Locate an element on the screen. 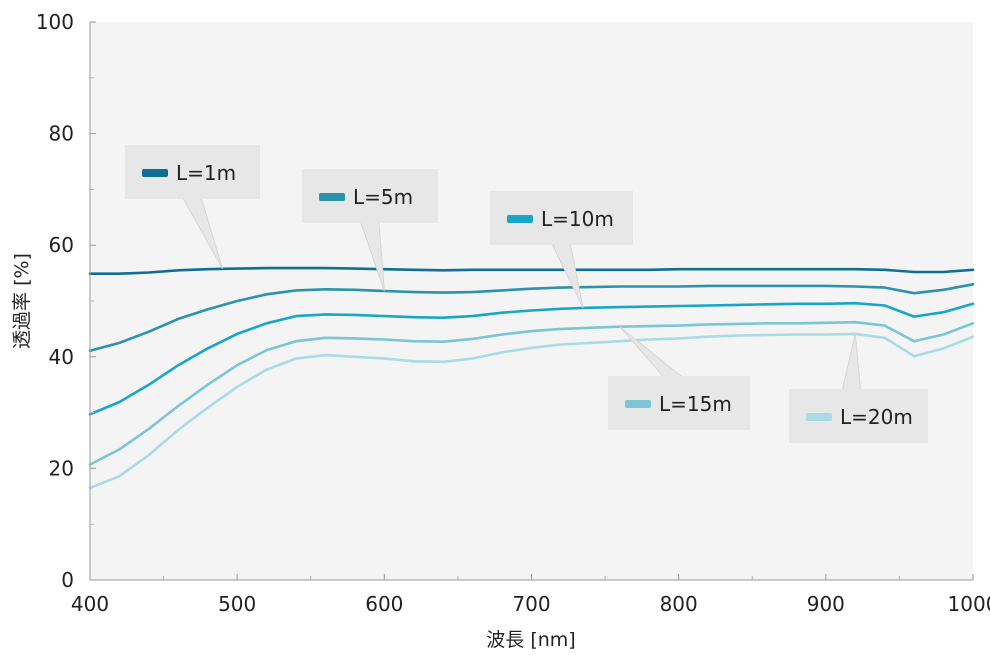 Image resolution: width=990 pixels, height=655 pixels. x-tick-label: 900 is located at coordinates (826, 604).